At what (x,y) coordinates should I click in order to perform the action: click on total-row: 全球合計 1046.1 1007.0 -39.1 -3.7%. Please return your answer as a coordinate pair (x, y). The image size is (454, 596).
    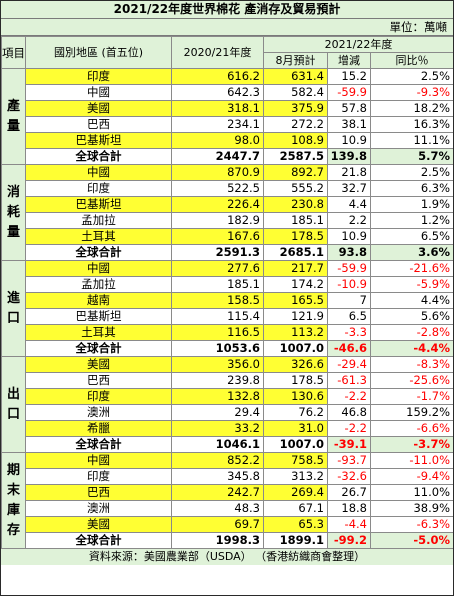
    Looking at the image, I should click on (227, 444).